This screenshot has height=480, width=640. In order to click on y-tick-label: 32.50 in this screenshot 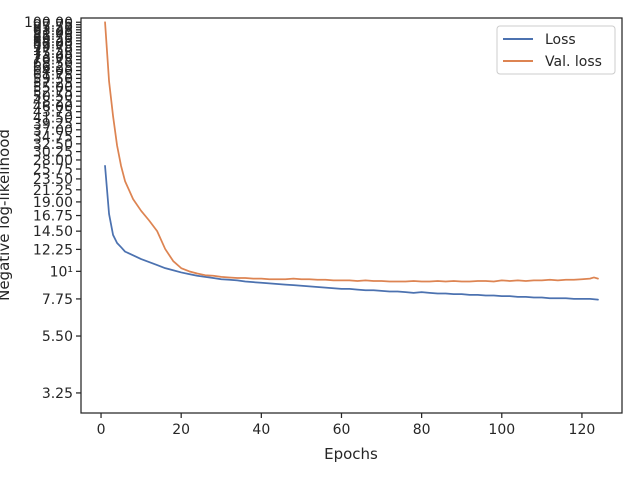, I will do `click(53, 145)`.